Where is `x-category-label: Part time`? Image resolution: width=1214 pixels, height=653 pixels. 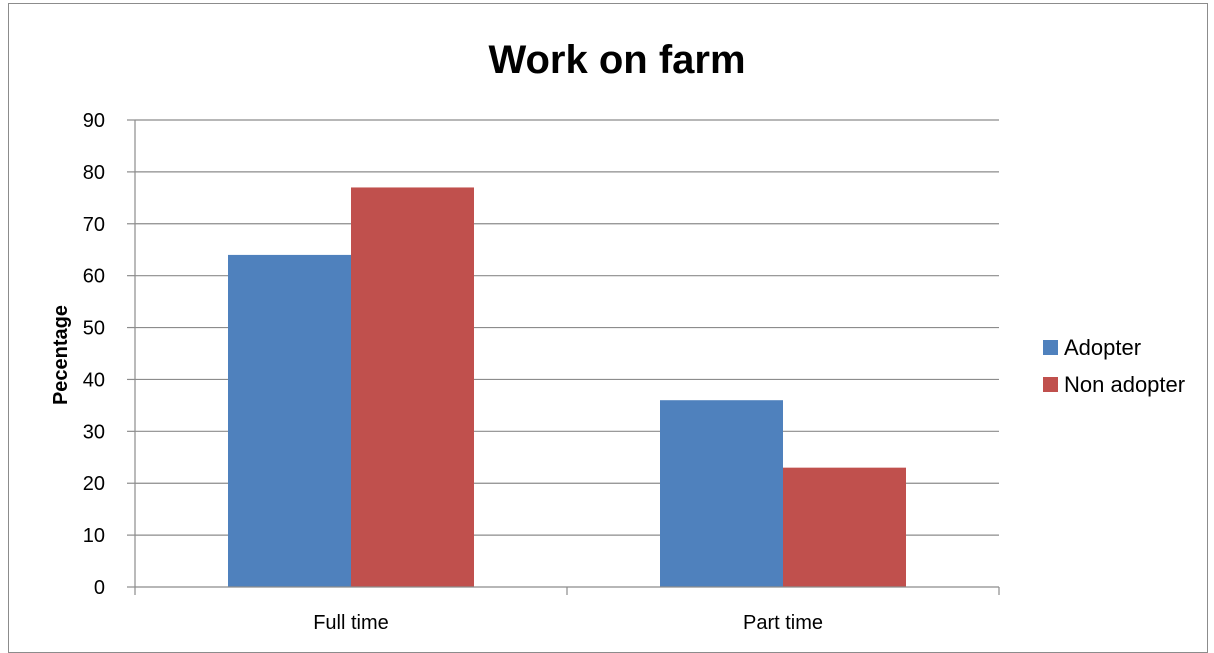
x-category-label: Part time is located at coordinates (783, 623).